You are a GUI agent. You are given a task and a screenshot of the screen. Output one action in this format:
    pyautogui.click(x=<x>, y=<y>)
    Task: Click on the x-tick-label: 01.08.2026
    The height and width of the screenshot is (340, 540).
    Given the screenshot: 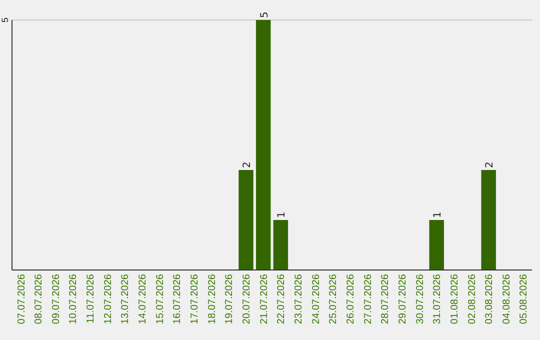 What is the action you would take?
    pyautogui.click(x=454, y=299)
    